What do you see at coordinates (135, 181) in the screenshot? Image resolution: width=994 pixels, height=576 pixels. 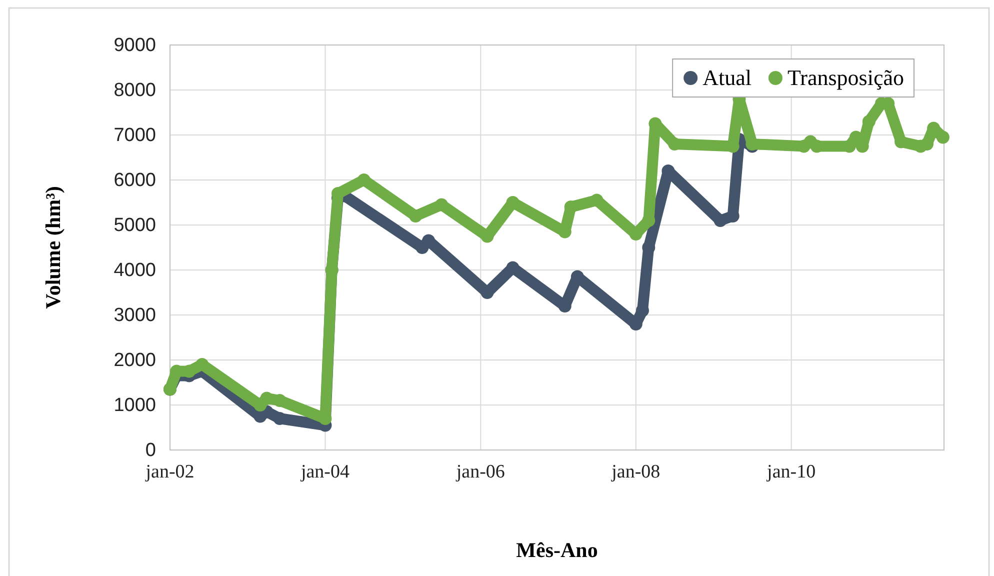 I see `y-tick-label: 6000` at bounding box center [135, 181].